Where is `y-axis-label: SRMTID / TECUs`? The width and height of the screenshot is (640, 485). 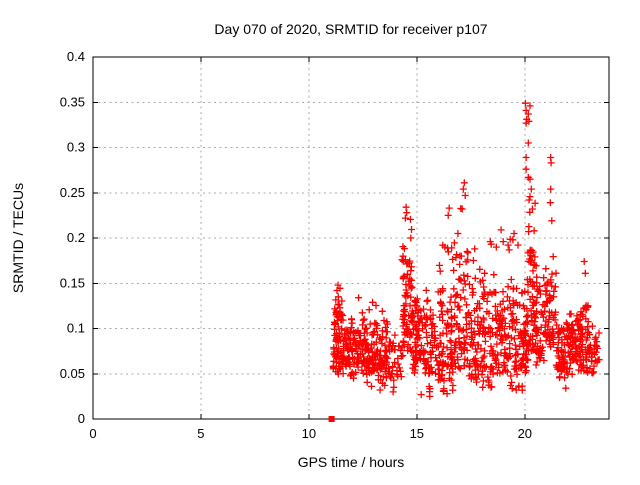
y-axis-label: SRMTID / TECUs is located at coordinates (18, 238).